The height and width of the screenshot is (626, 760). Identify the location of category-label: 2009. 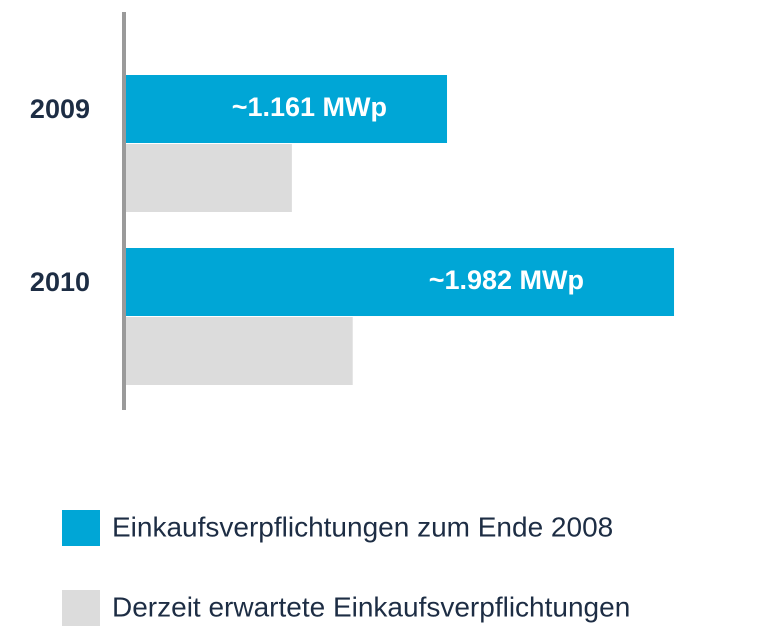
(60, 109).